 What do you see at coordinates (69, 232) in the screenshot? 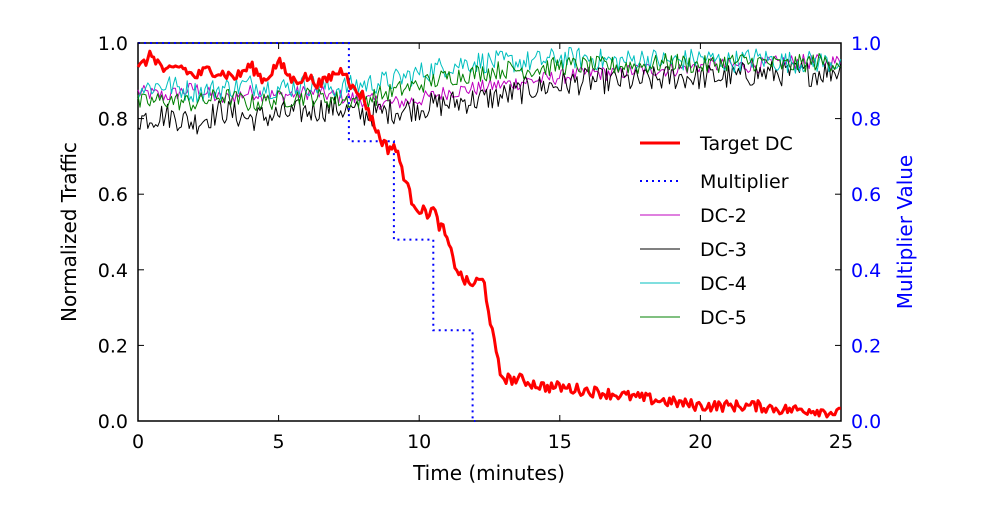
I see `y-axis-left-title: Normalized Traffic` at bounding box center [69, 232].